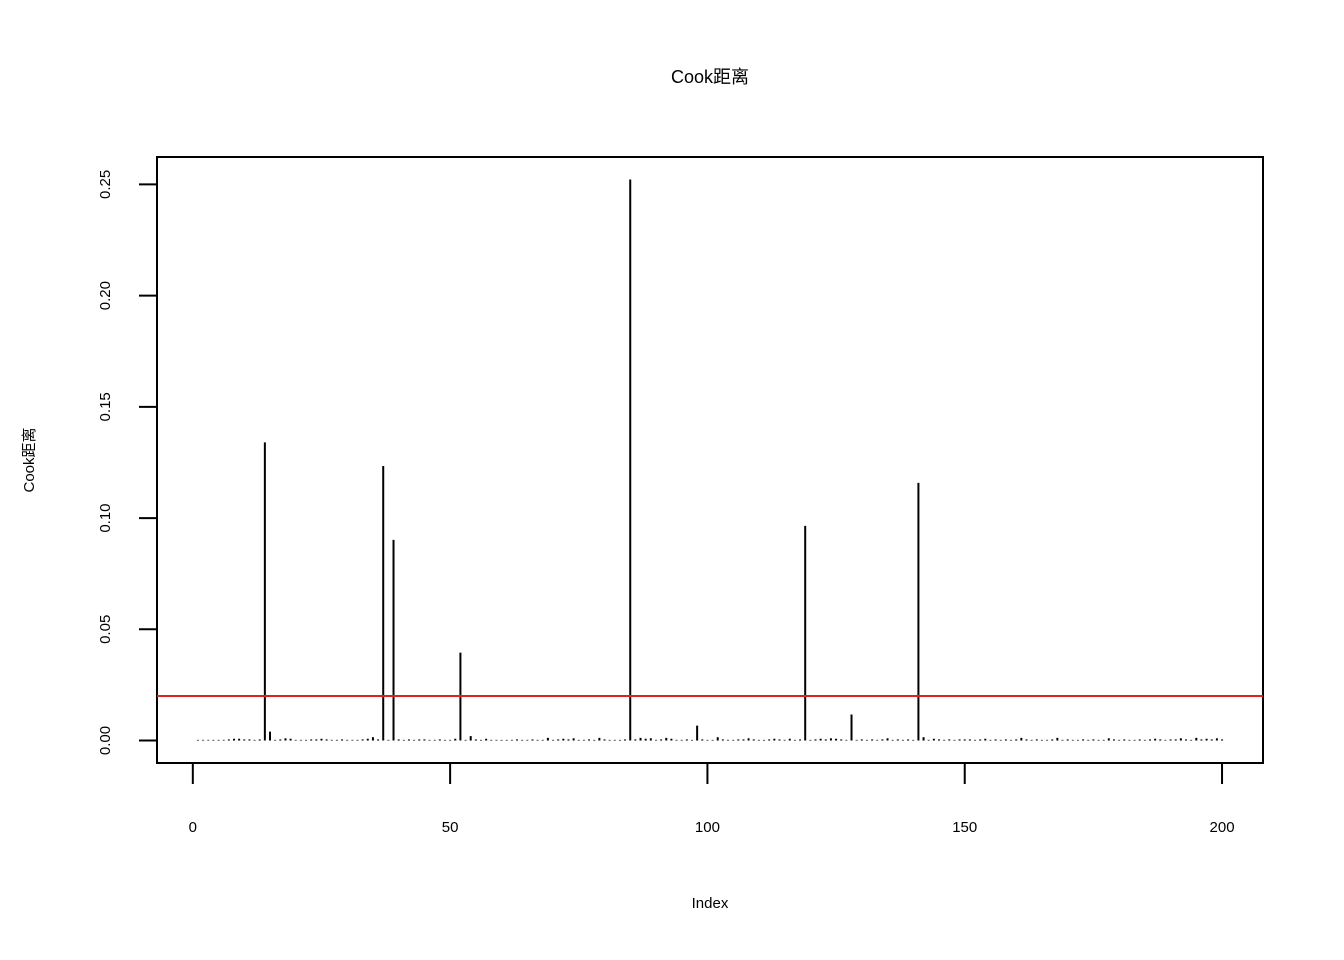  What do you see at coordinates (710, 903) in the screenshot?
I see `x-axis-label: Index` at bounding box center [710, 903].